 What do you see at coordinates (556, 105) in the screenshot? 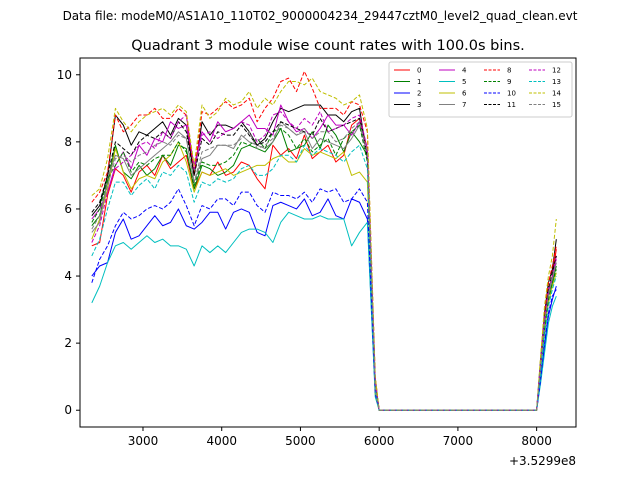
I see `legend-label-15: 15` at bounding box center [556, 105].